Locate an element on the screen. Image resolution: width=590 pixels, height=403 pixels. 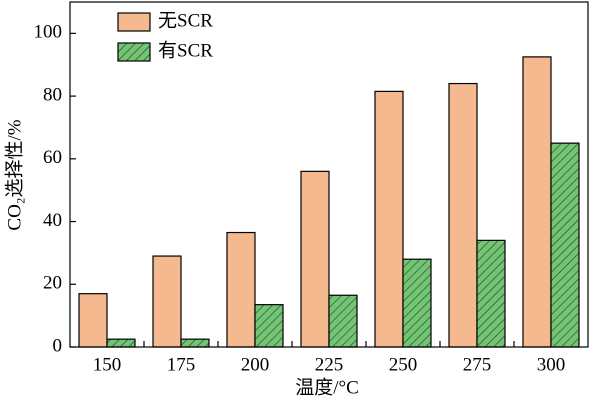
y-tick-label: 60 is located at coordinates (52, 157).